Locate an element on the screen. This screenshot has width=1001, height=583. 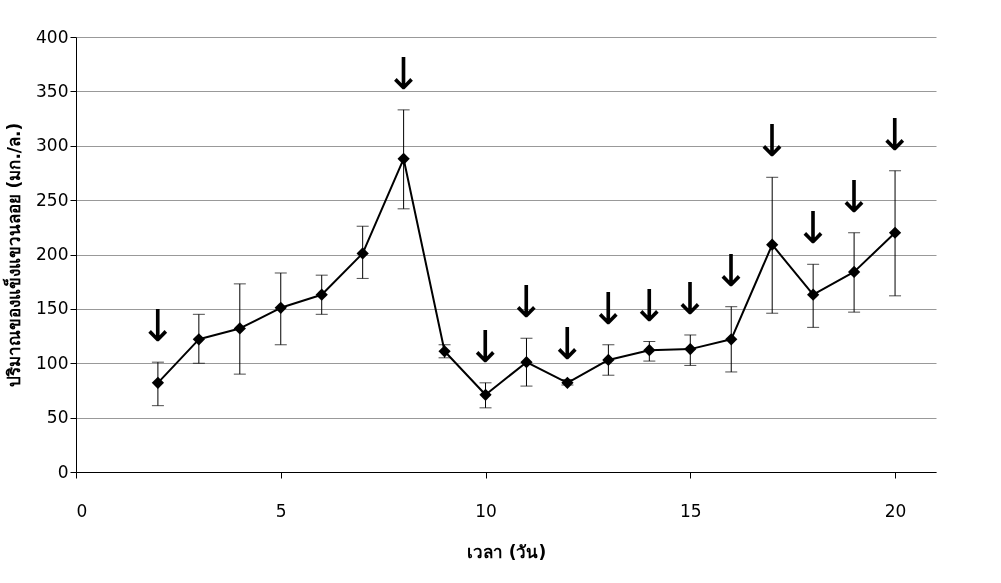
x-tick-label: 15 is located at coordinates (690, 510).